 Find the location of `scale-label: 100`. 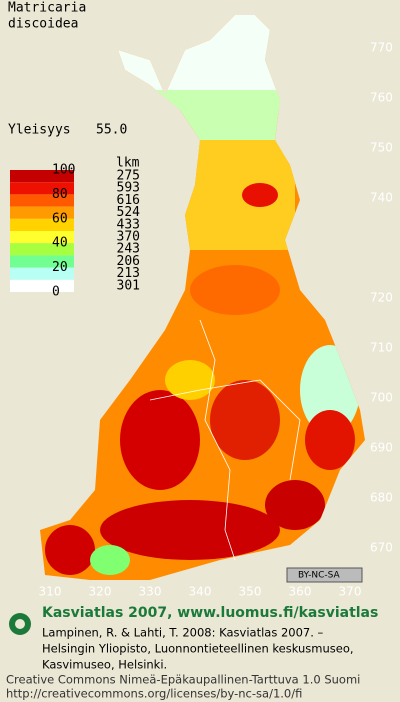

scale-label: 100 is located at coordinates (63, 170).